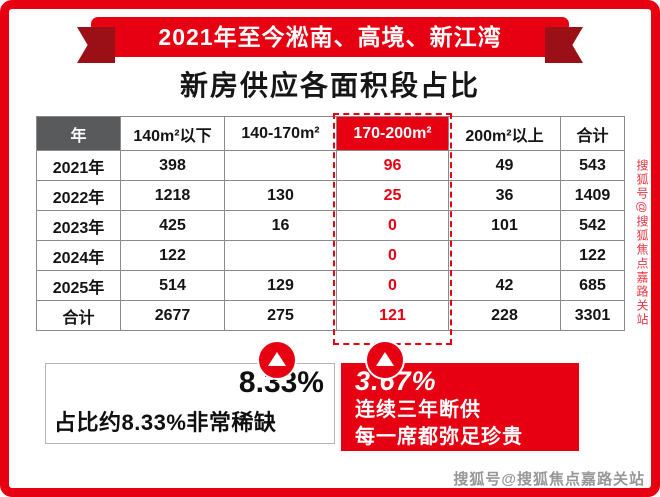 The height and width of the screenshot is (497, 660). What do you see at coordinates (504, 285) in the screenshot?
I see `cell: 42` at bounding box center [504, 285].